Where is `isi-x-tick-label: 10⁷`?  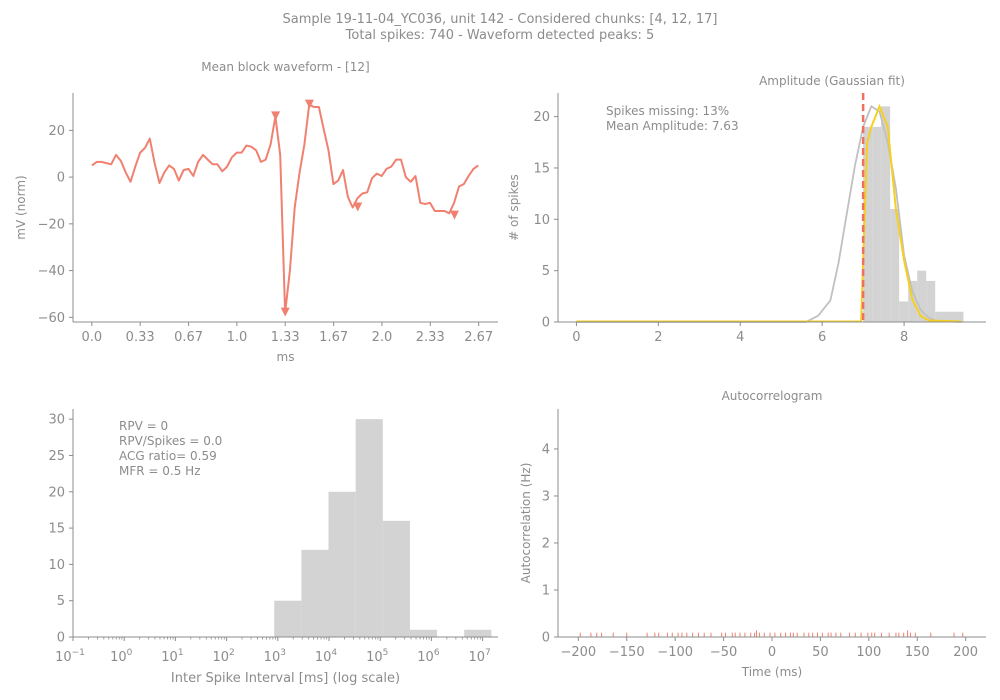 isi-x-tick-label: 10⁷ is located at coordinates (479, 656).